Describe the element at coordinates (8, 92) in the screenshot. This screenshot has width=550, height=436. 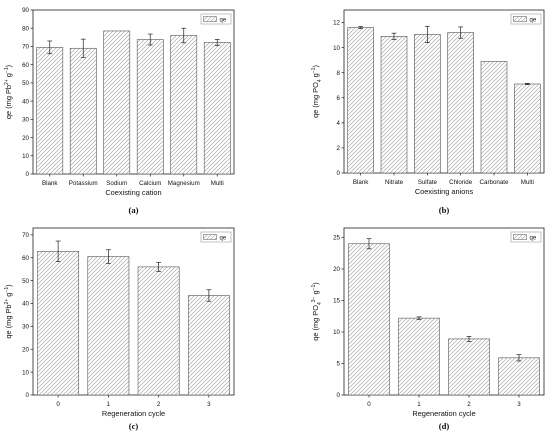
I see `y-axis-title: qe (mg Pb2+ g−1)` at that location.